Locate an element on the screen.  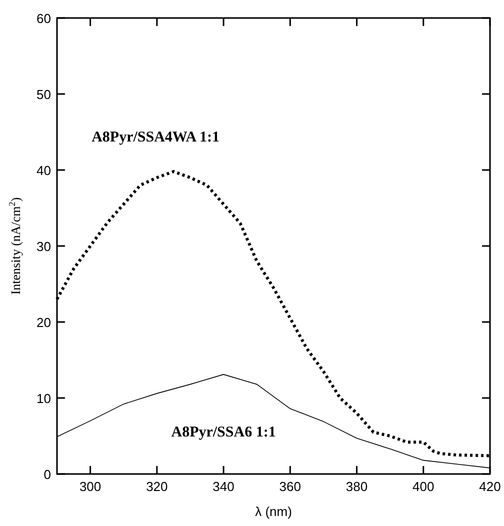
y-tick-label: 60 is located at coordinates (43, 18).